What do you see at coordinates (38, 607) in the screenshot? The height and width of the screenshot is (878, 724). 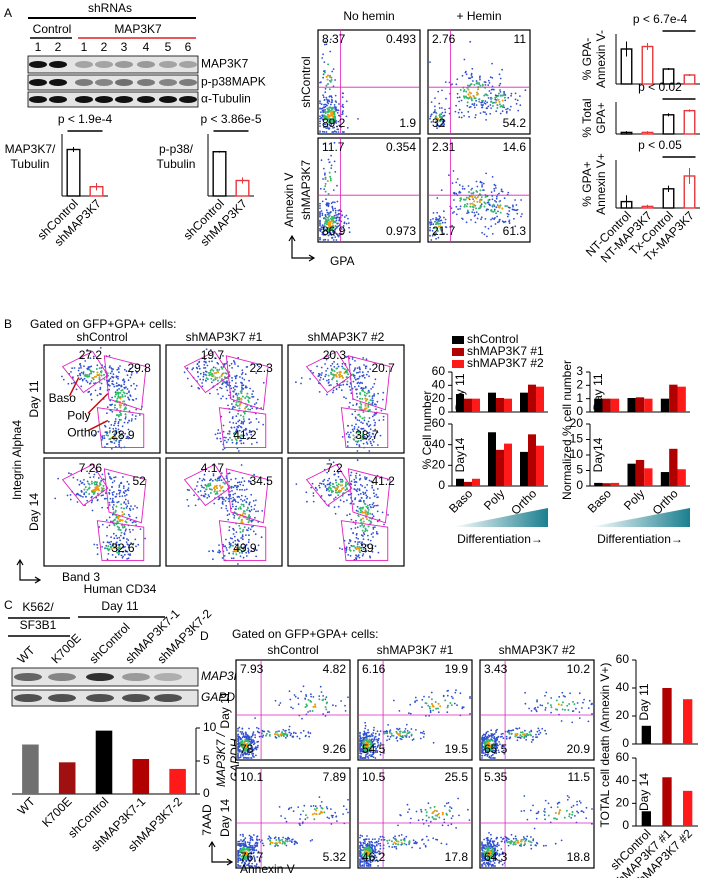 I see `group-label: K562/` at bounding box center [38, 607].